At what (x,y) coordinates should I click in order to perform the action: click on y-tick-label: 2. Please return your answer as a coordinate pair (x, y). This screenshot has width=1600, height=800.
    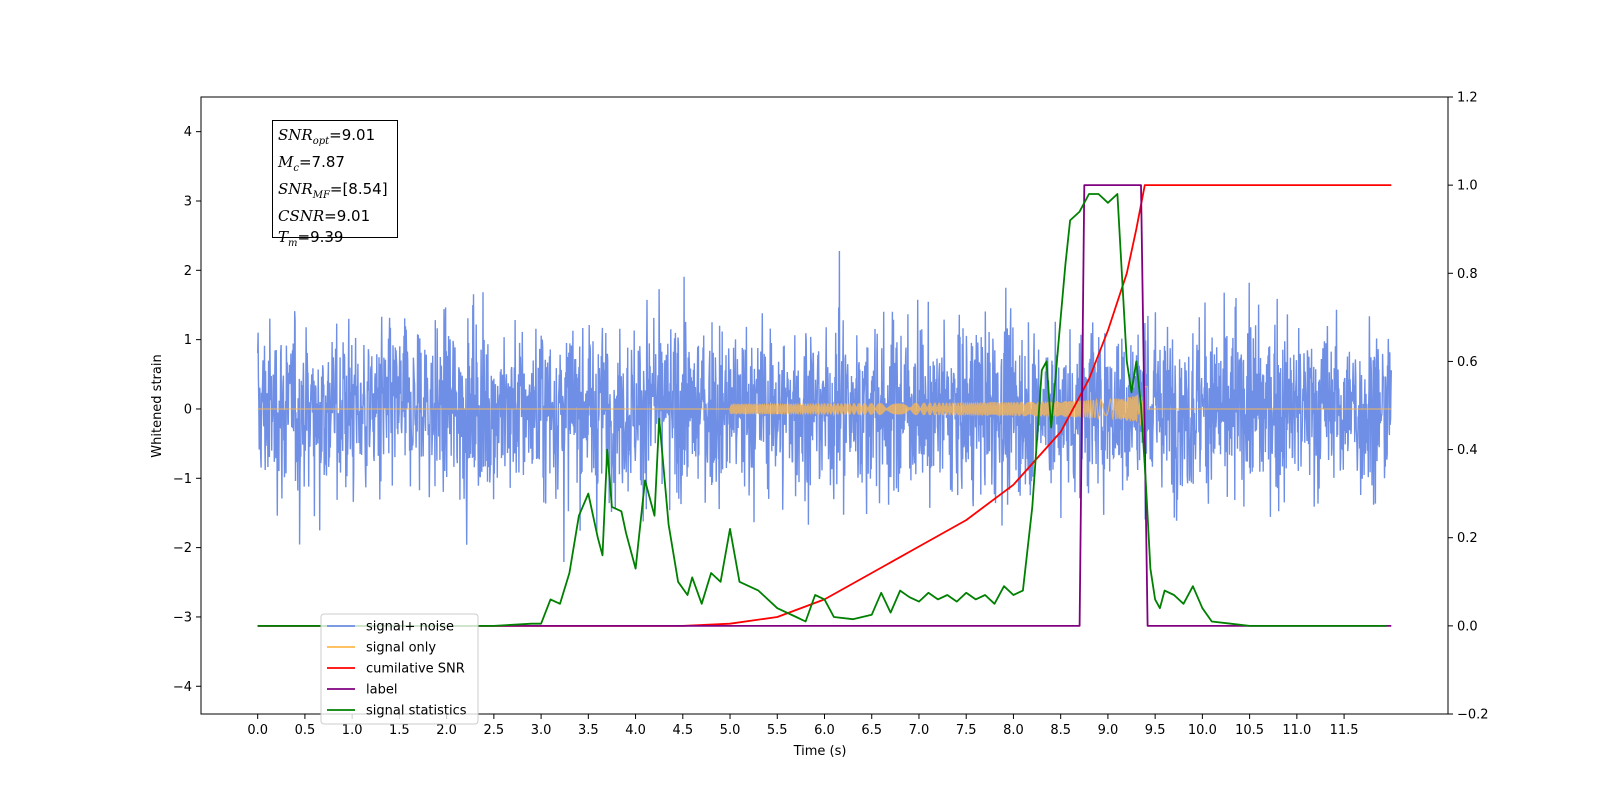
    Looking at the image, I should click on (188, 271).